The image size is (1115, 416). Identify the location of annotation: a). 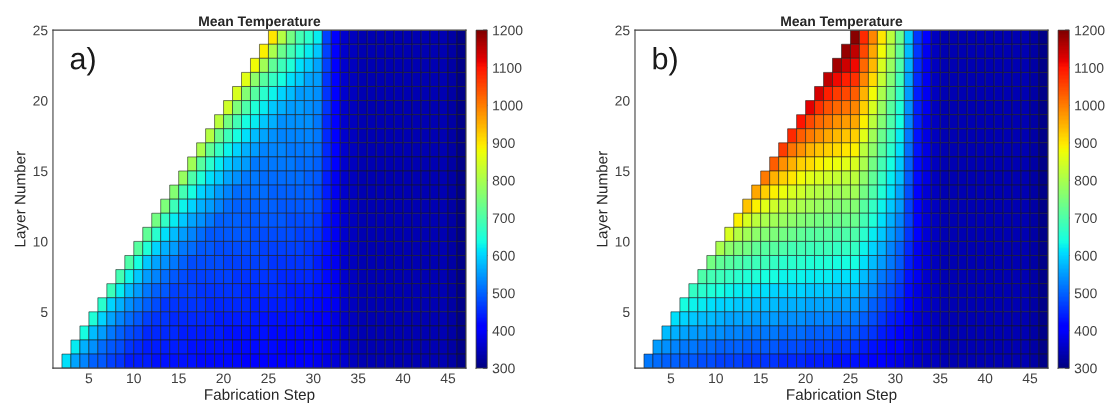
(82, 61).